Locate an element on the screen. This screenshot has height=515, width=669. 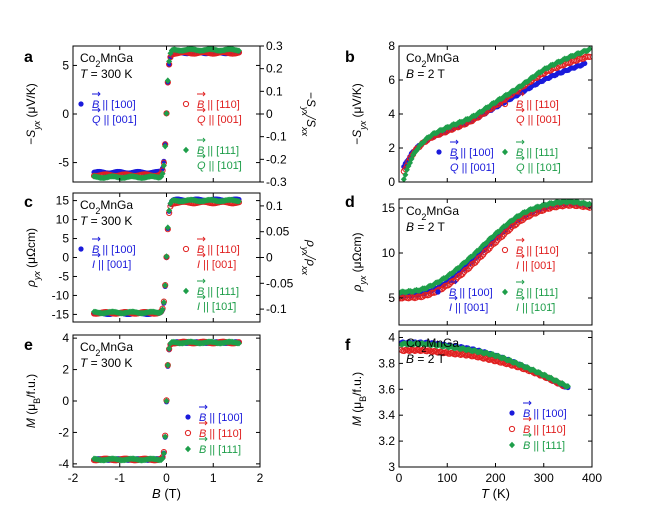
text-part: yx is located at coordinates (363, 125).